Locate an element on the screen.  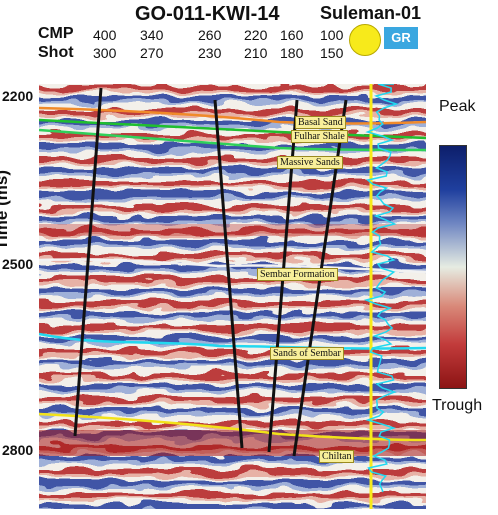
shot-value: 210 is located at coordinates (256, 53).